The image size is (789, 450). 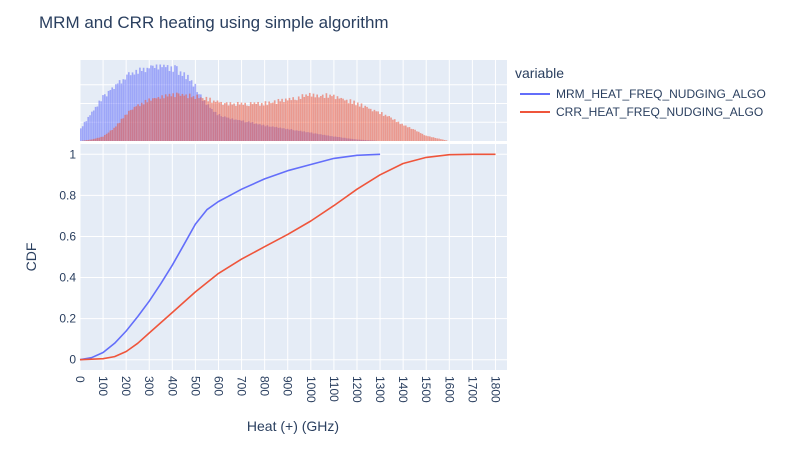 What do you see at coordinates (149, 386) in the screenshot?
I see `x-tick-label: 300` at bounding box center [149, 386].